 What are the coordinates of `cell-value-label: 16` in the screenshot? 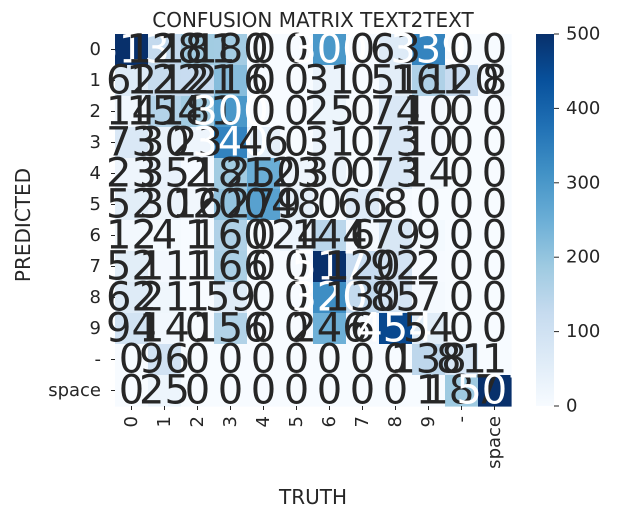 It's located at (197, 205).